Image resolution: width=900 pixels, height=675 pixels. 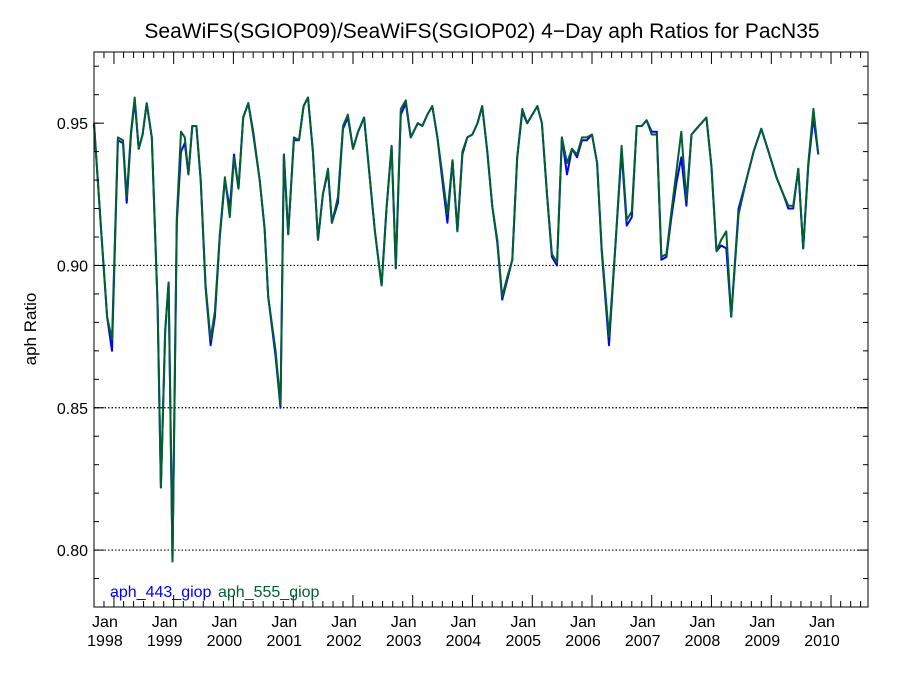 What do you see at coordinates (165, 641) in the screenshot?
I see `x-tick-year-label: 1999` at bounding box center [165, 641].